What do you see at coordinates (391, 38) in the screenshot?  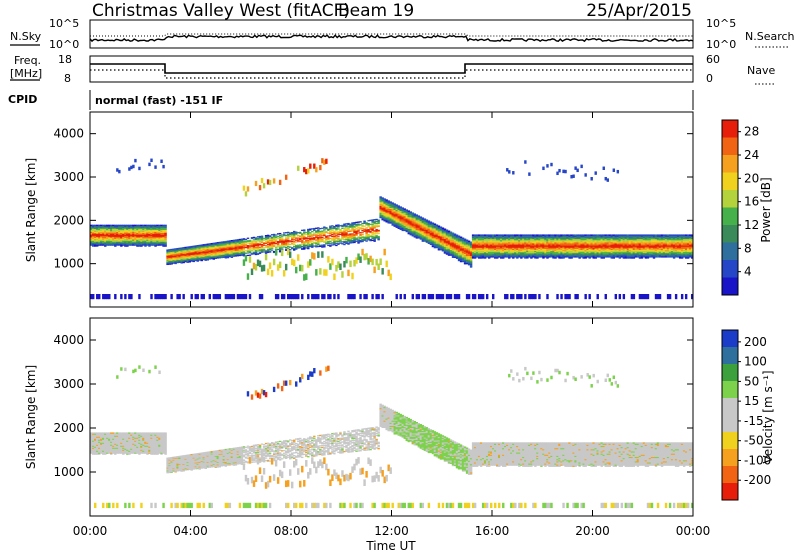 I see `noise-traces` at bounding box center [391, 38].